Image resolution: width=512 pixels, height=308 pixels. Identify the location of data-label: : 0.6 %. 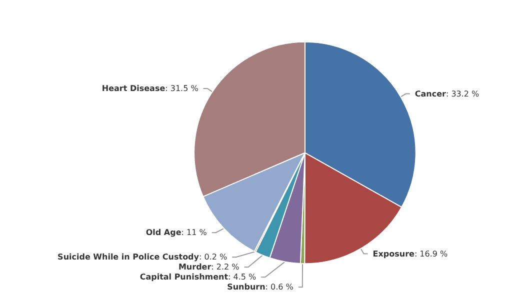
(279, 287).